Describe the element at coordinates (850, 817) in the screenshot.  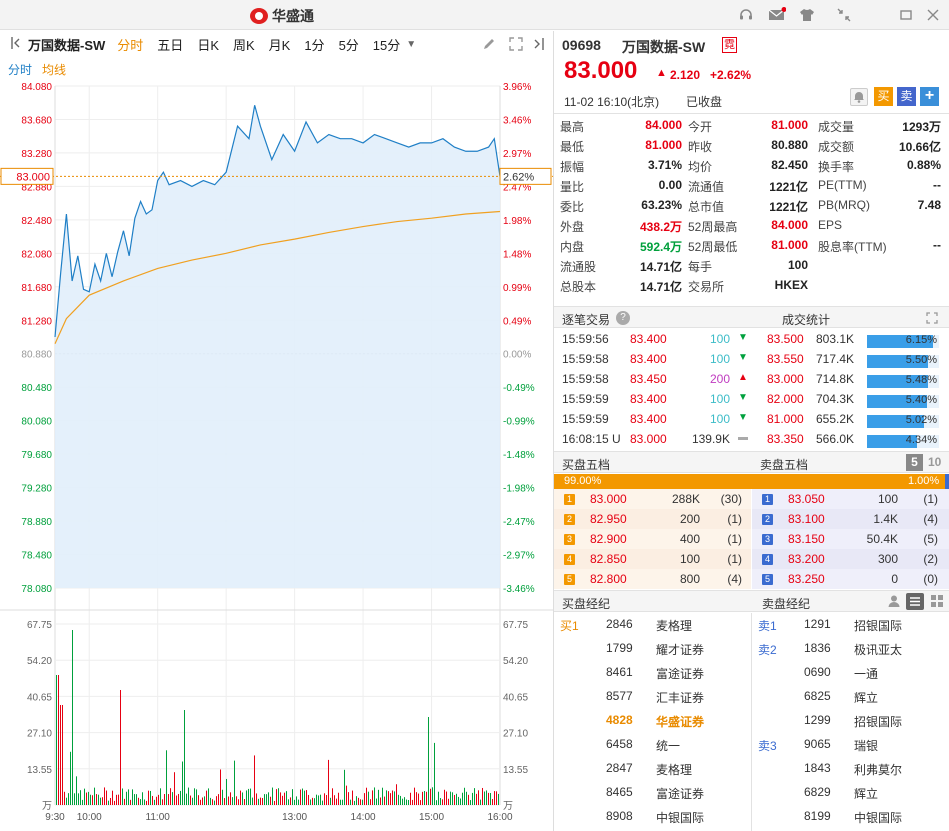
I see `ask-broker-row: 8199 中银国际` at that location.